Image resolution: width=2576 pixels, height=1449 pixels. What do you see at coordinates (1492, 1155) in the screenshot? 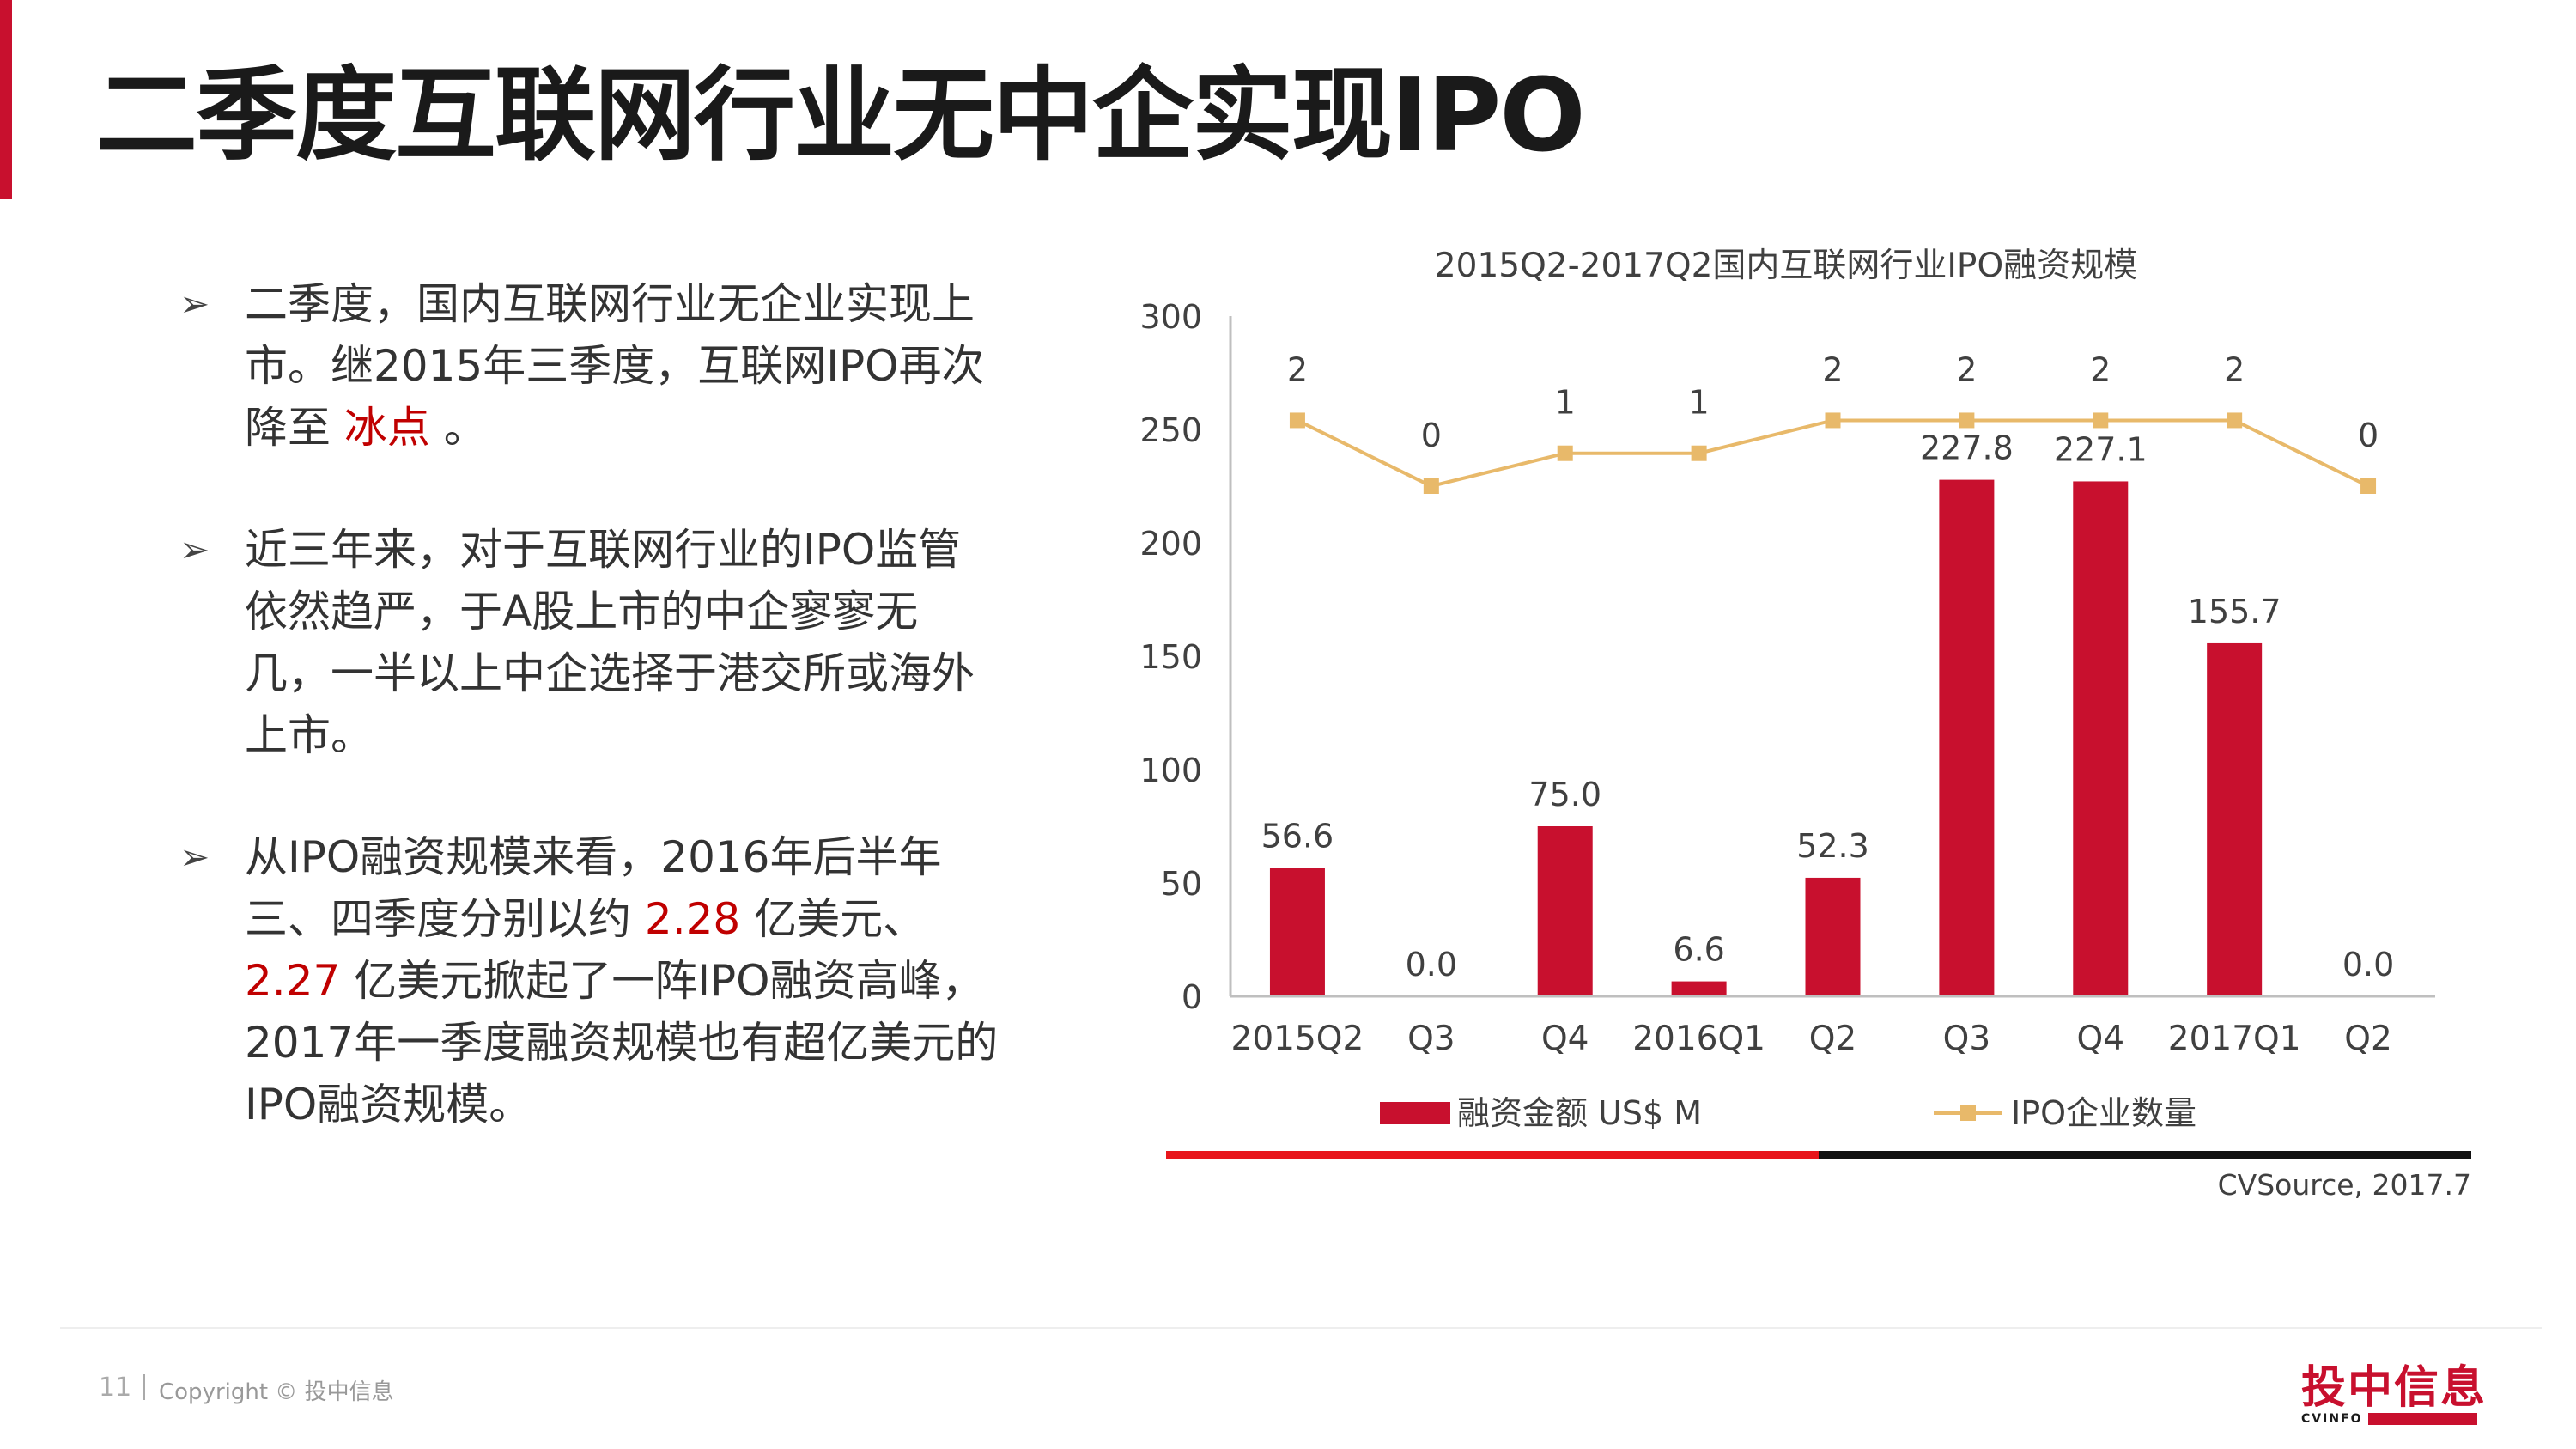
I see `source-rule-red` at bounding box center [1492, 1155].